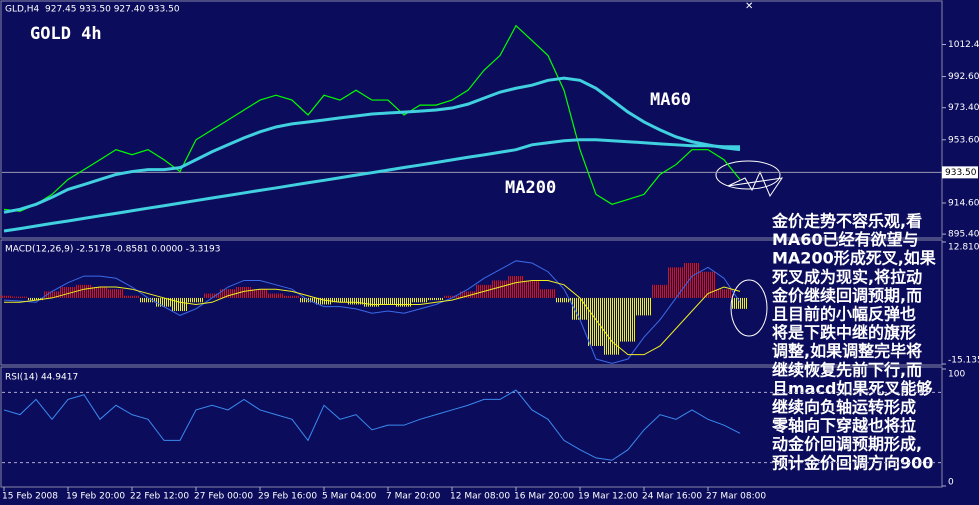 The width and height of the screenshot is (979, 505). I want to click on annotation: MA60, so click(670, 100).